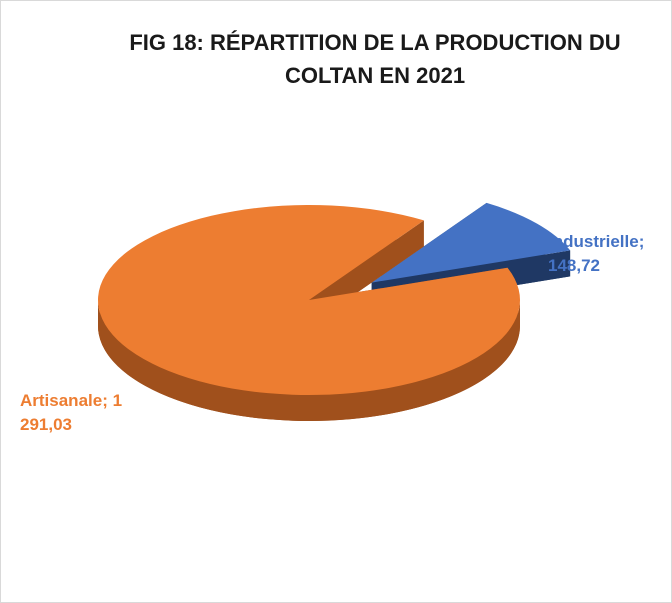  What do you see at coordinates (71, 412) in the screenshot?
I see `value-label: 1 291,03` at bounding box center [71, 412].